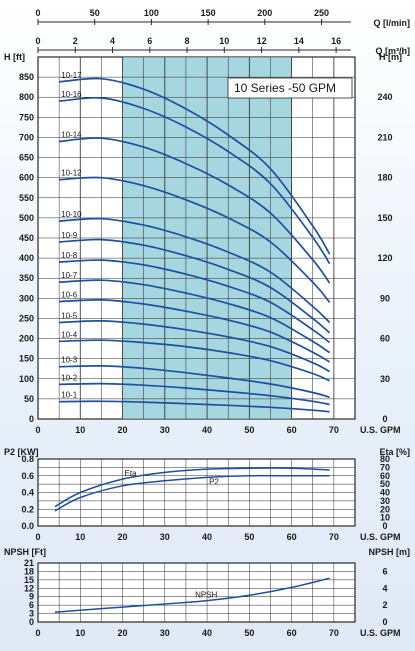 Image resolution: width=415 pixels, height=651 pixels. What do you see at coordinates (384, 137) in the screenshot?
I see `head-y-tick-label-right: 210` at bounding box center [384, 137].